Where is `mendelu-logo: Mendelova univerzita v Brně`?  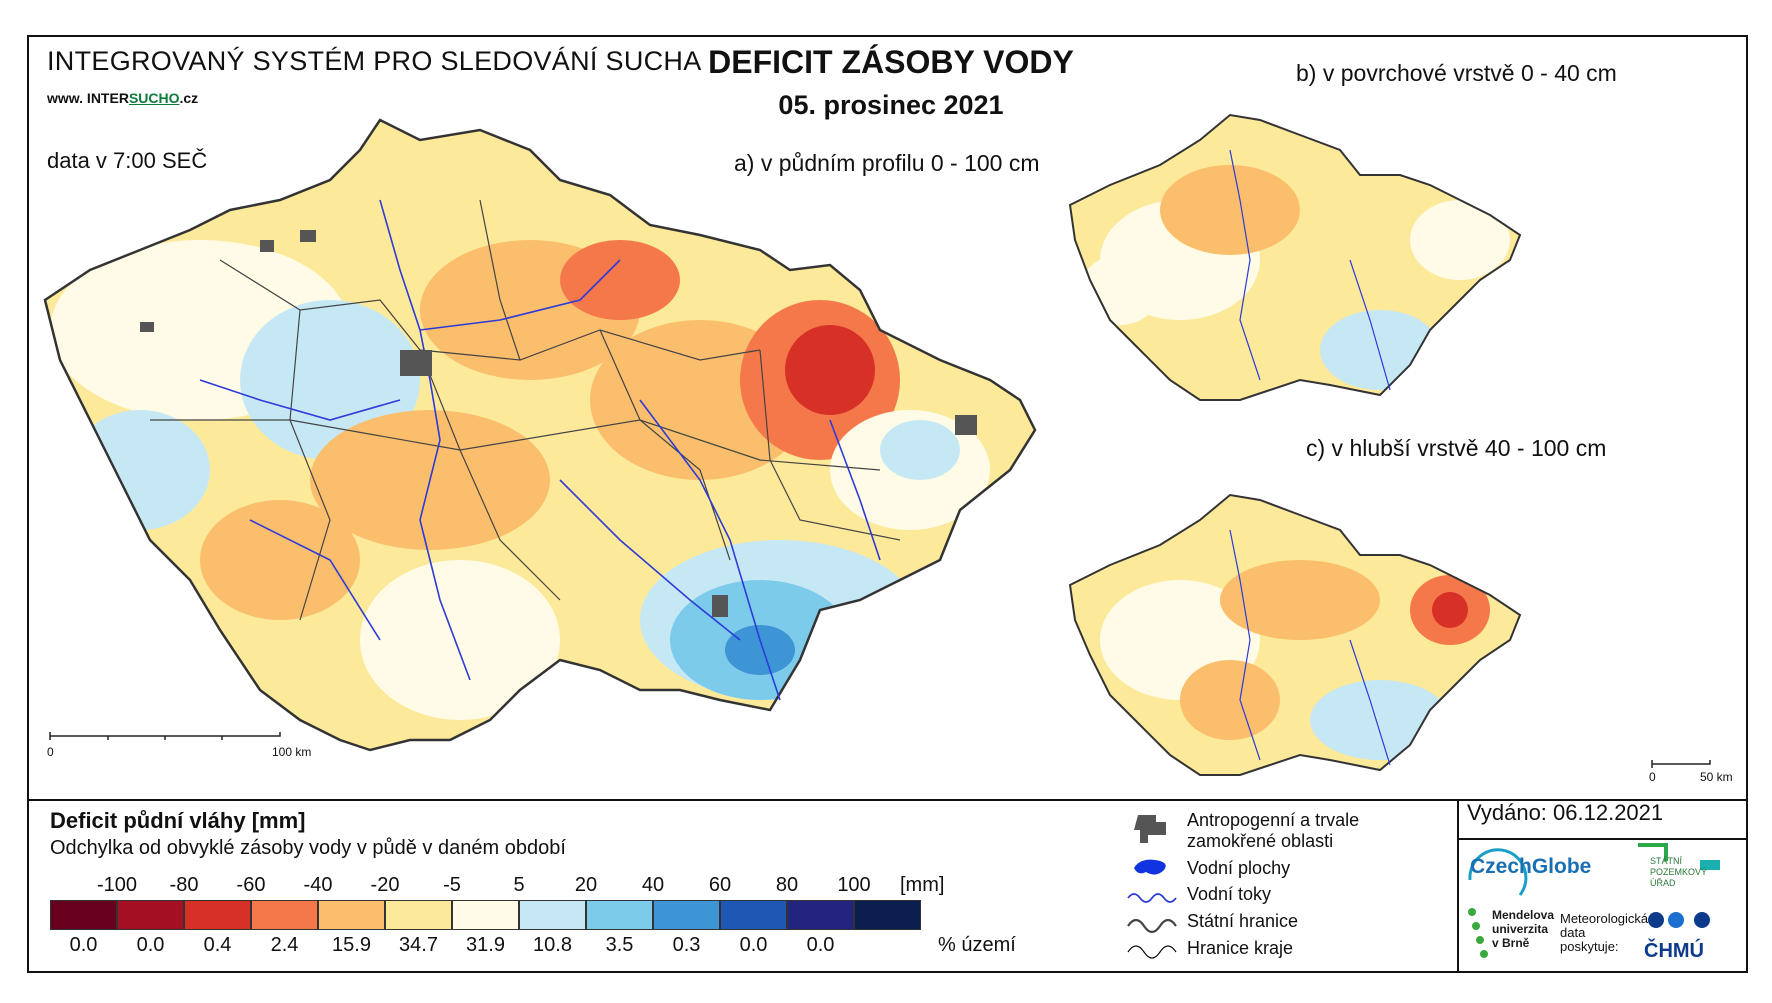 mendelu-logo: Mendelova univerzita v Brně is located at coordinates (1523, 929).